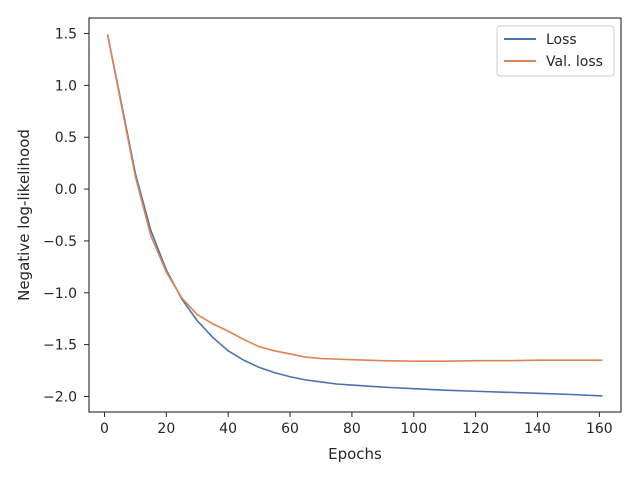 The height and width of the screenshot is (480, 640). What do you see at coordinates (574, 62) in the screenshot?
I see `legend-val-loss-label: Val. loss` at bounding box center [574, 62].